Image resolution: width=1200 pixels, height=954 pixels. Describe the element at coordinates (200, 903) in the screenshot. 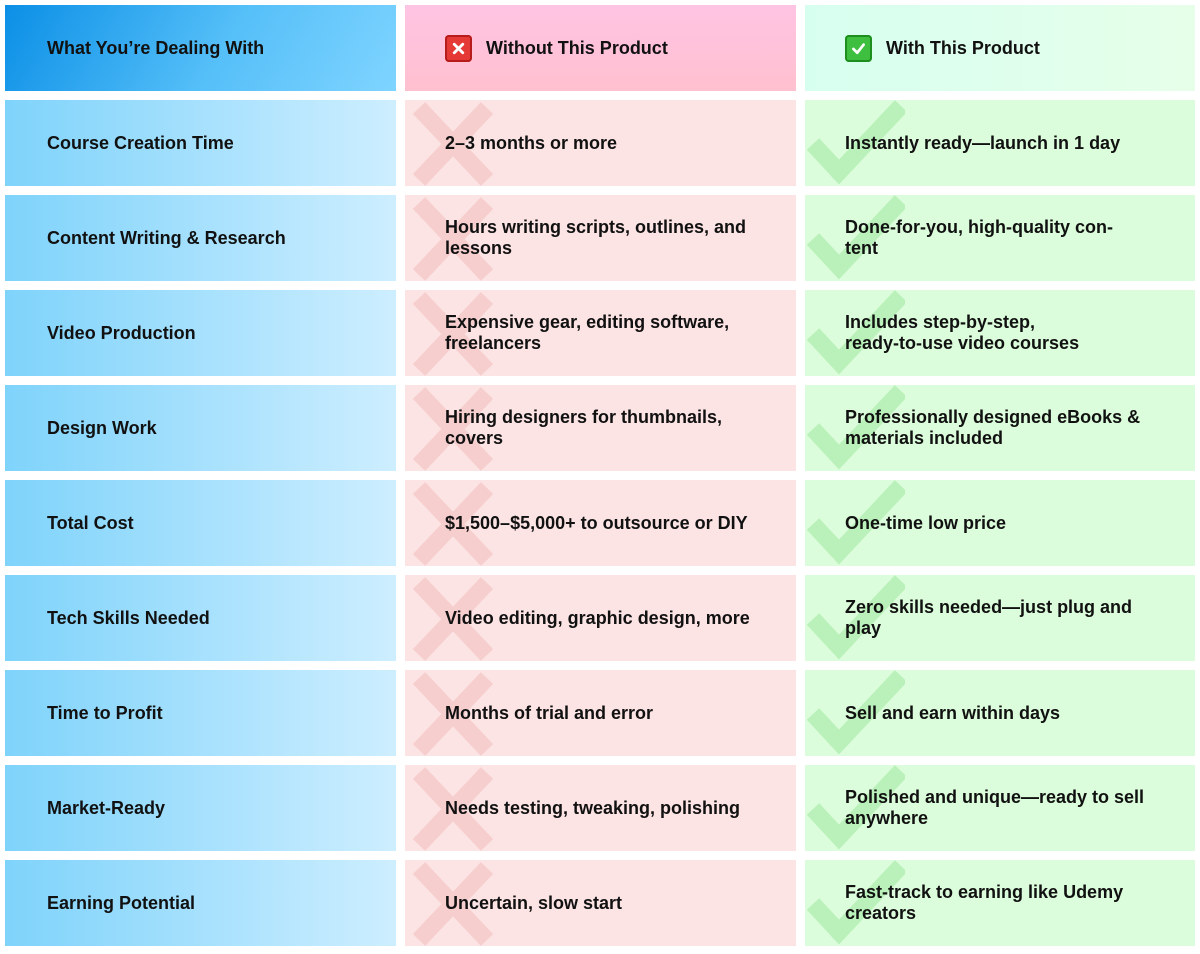

I see `row-label-cell: Earning Potential` at that location.